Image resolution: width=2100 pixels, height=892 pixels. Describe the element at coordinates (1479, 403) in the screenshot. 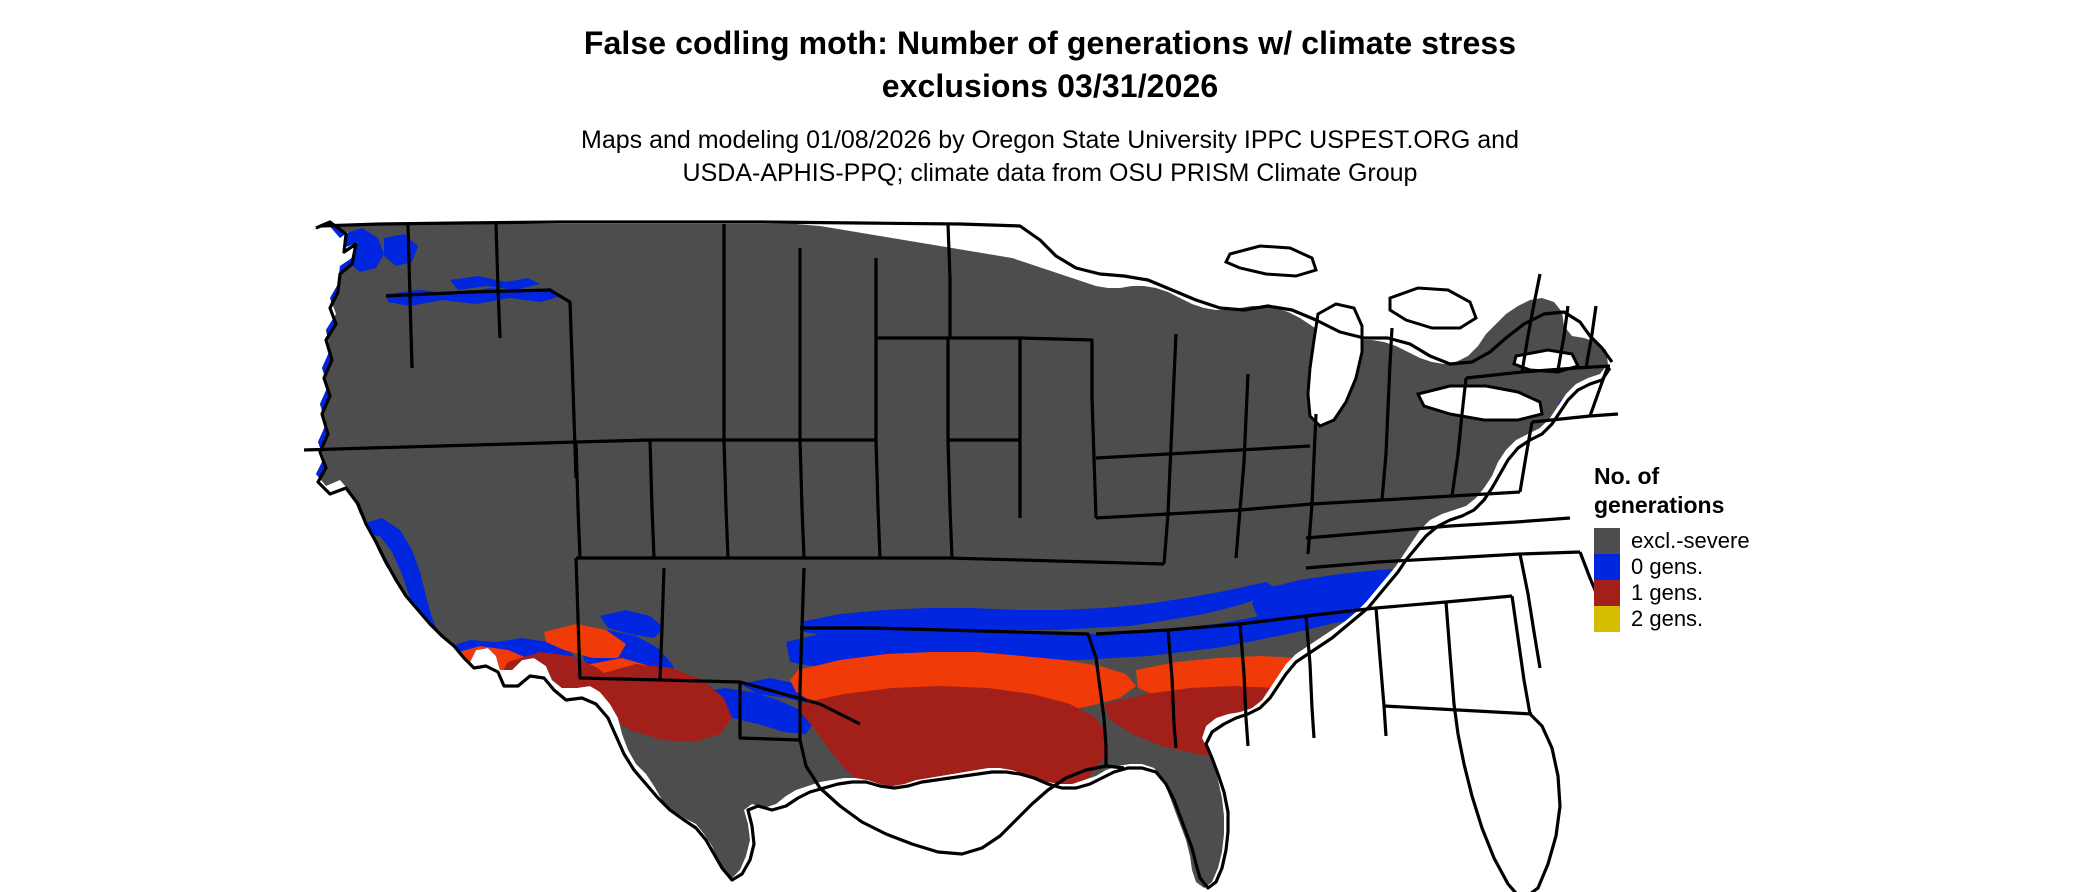

I see `lake-erie` at that location.